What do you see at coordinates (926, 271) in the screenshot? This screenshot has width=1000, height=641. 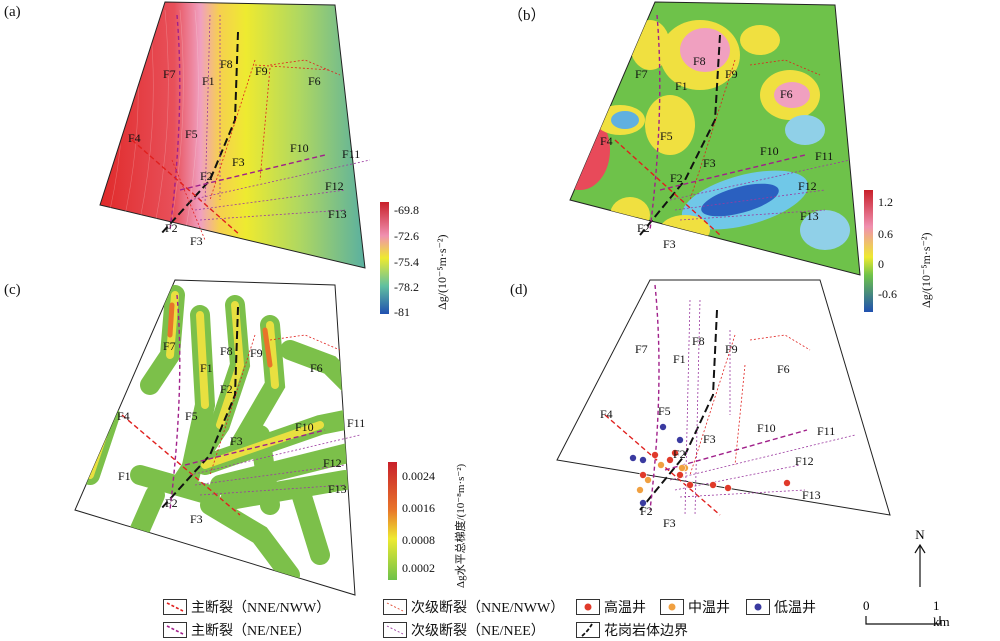 I see `cb-b-unit: Δg/(10⁻⁵m·s⁻²)` at bounding box center [926, 271].